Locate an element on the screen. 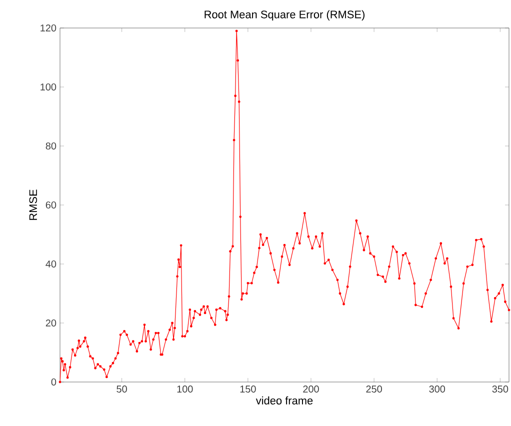 The image size is (511, 426). x-axis-title: video frame is located at coordinates (284, 400).